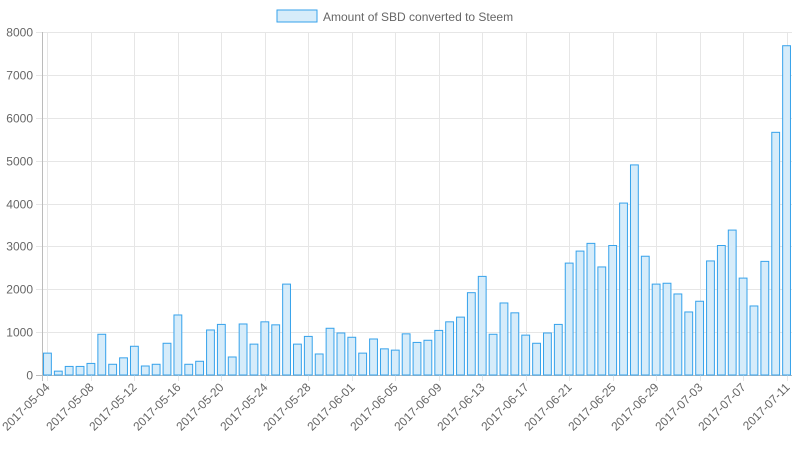 The width and height of the screenshot is (800, 450). I want to click on y-tick-label: 6000, so click(19, 119).